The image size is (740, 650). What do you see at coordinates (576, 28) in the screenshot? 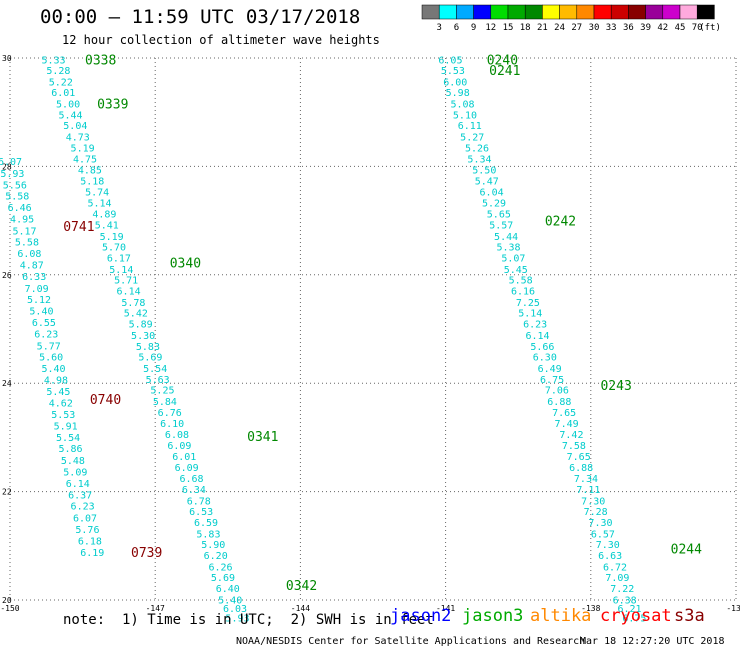
I see `colorbar-tick: 27` at bounding box center [576, 28].